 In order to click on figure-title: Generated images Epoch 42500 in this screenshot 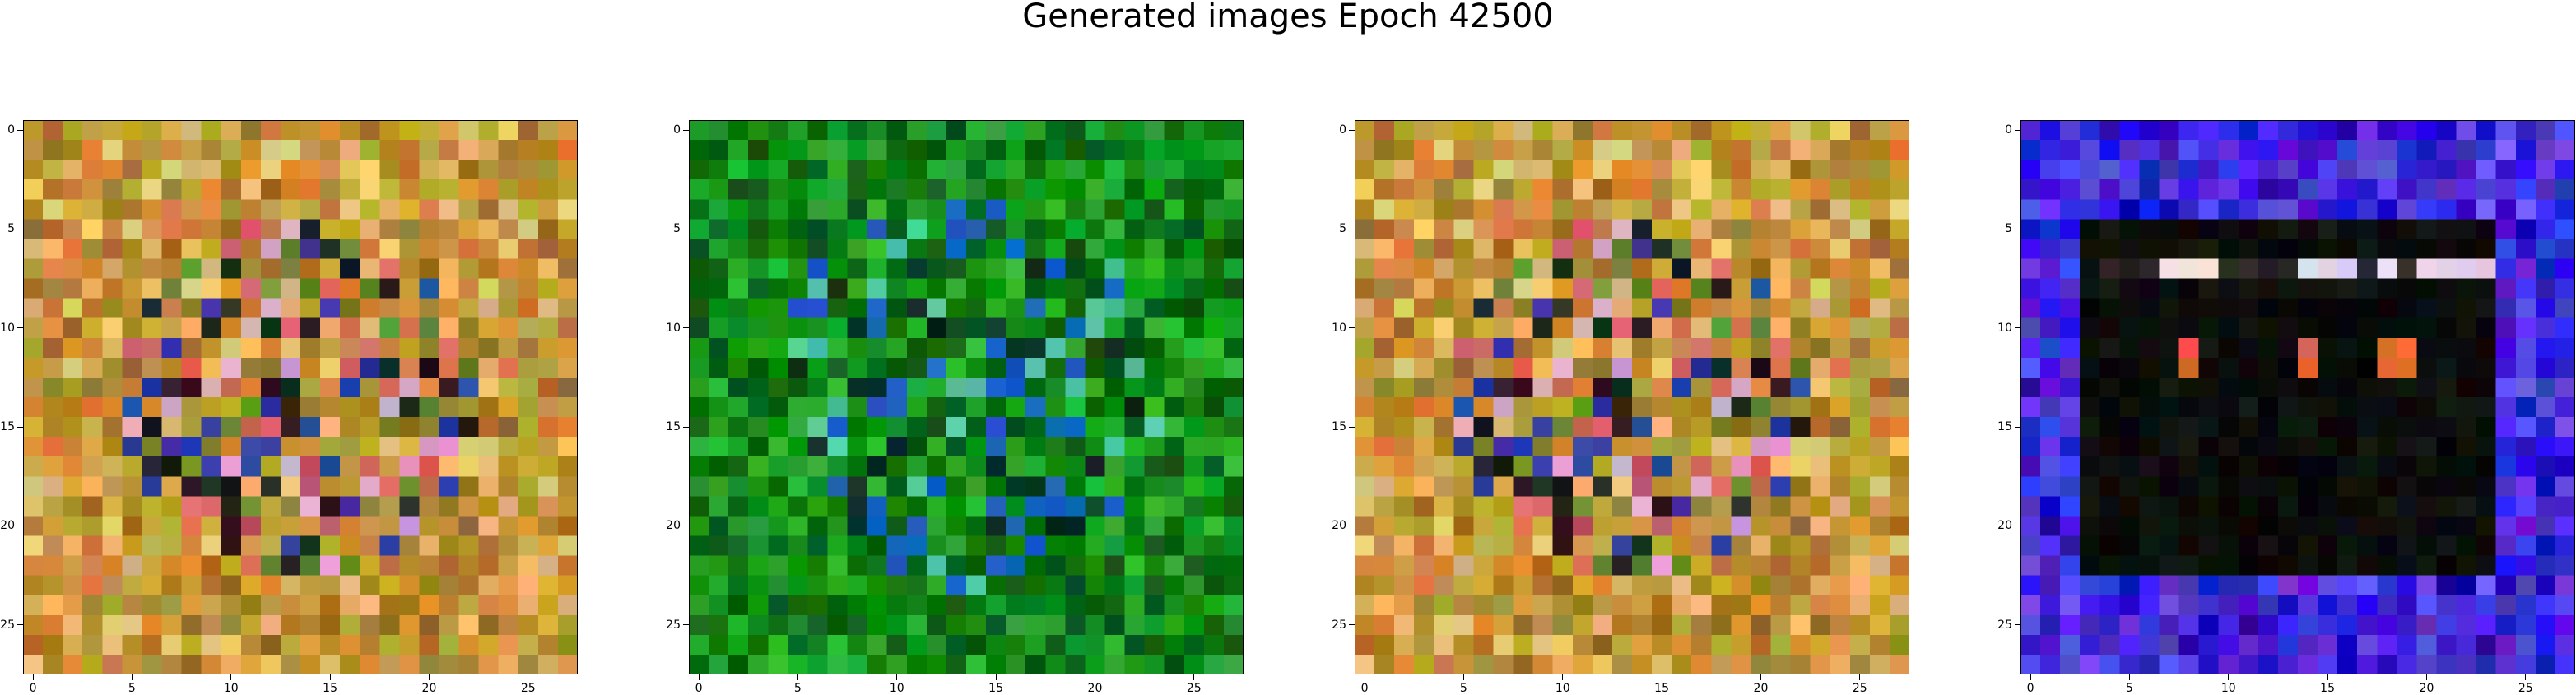, I will do `click(1288, 17)`.